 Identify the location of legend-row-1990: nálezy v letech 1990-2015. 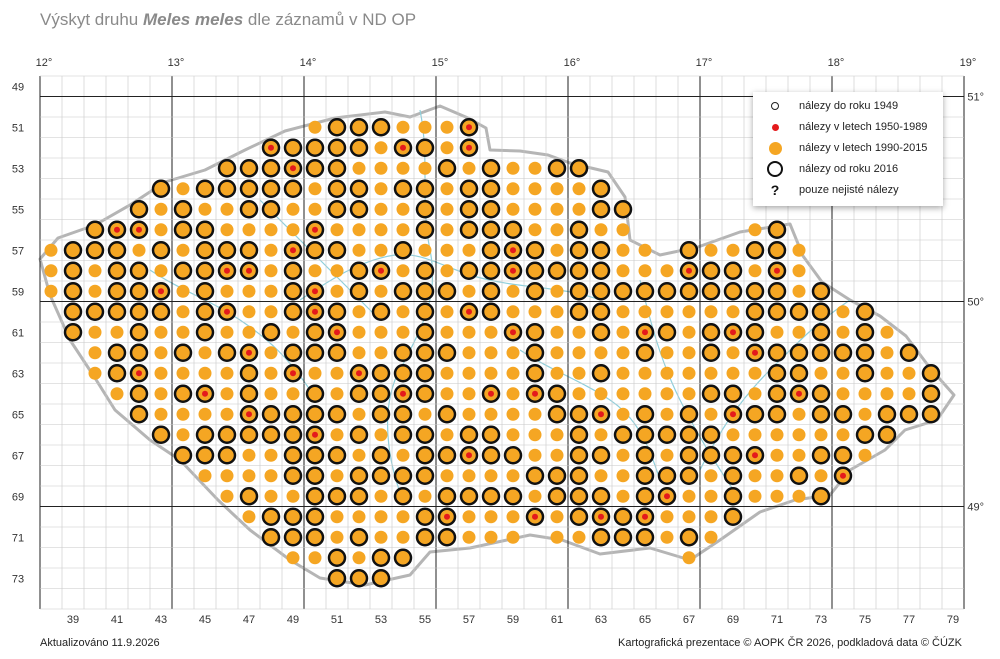
(845, 148).